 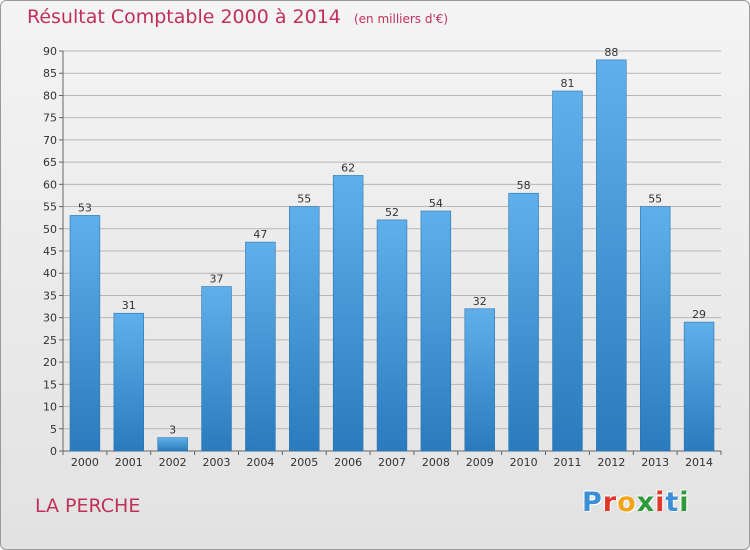 I want to click on y-tick-label: 25, so click(x=50, y=340).